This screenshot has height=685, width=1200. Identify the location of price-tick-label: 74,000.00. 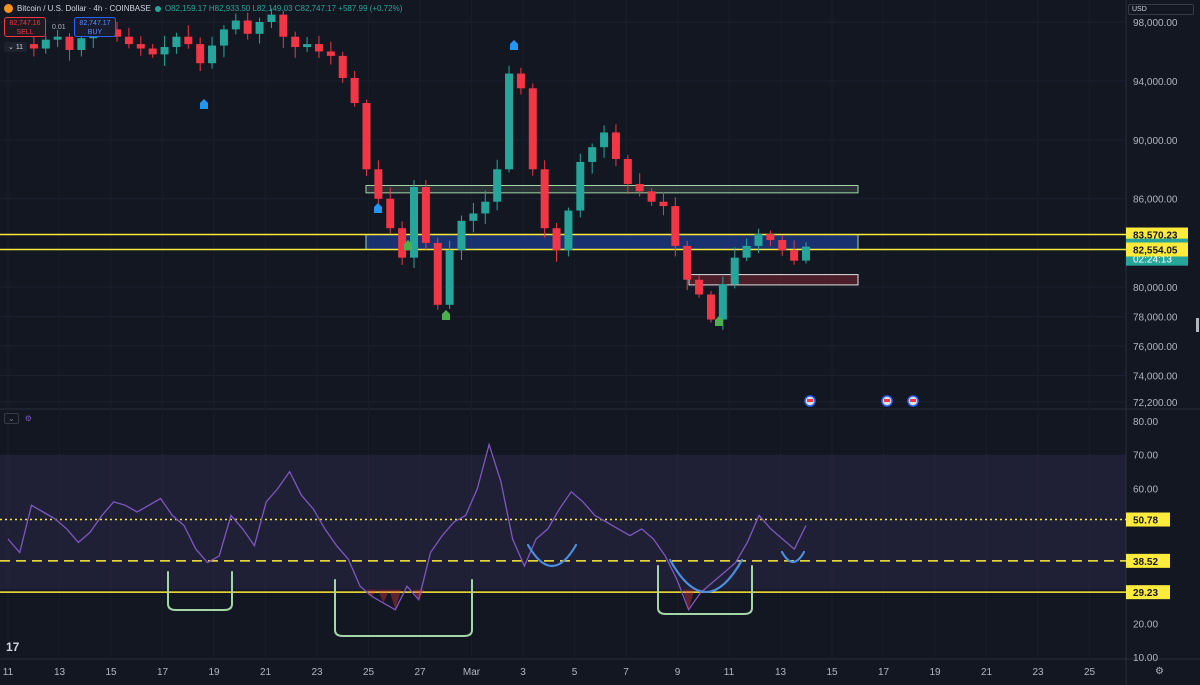
(1155, 376).